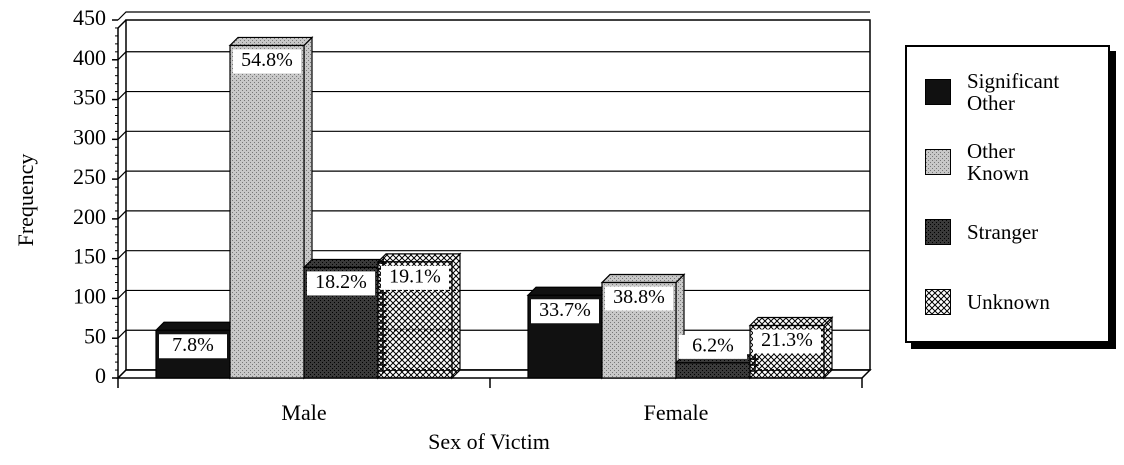 This screenshot has width=1124, height=465. I want to click on legend-label: Unknown, so click(1008, 302).